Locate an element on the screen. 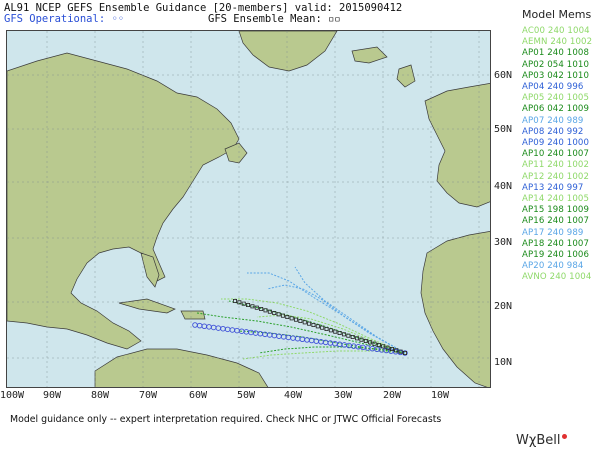  legend-member: AP16 240 1007 is located at coordinates (556, 221).